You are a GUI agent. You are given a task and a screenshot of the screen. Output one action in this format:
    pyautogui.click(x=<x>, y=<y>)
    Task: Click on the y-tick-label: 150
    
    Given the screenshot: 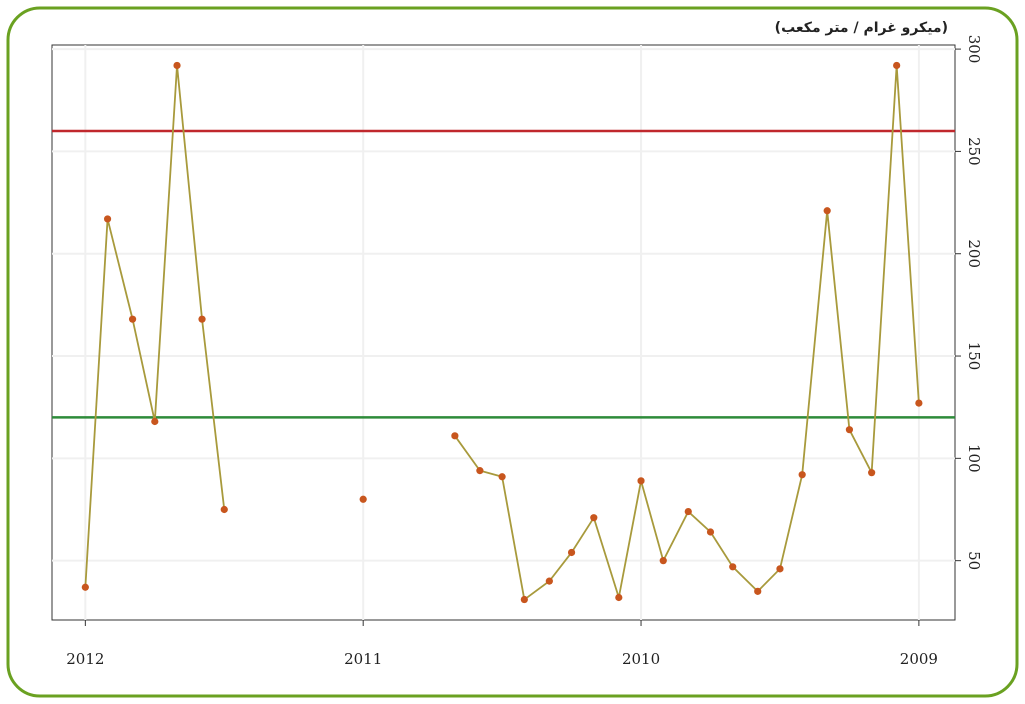 What is the action you would take?
    pyautogui.click(x=974, y=356)
    